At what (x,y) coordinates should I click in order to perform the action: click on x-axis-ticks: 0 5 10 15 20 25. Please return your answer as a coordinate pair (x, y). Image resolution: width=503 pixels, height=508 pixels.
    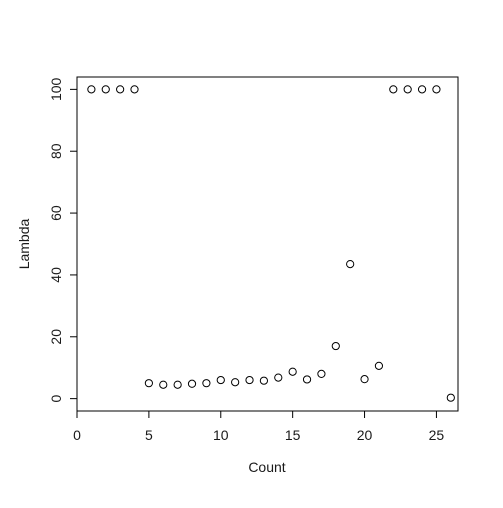
    Looking at the image, I should click on (258, 427).